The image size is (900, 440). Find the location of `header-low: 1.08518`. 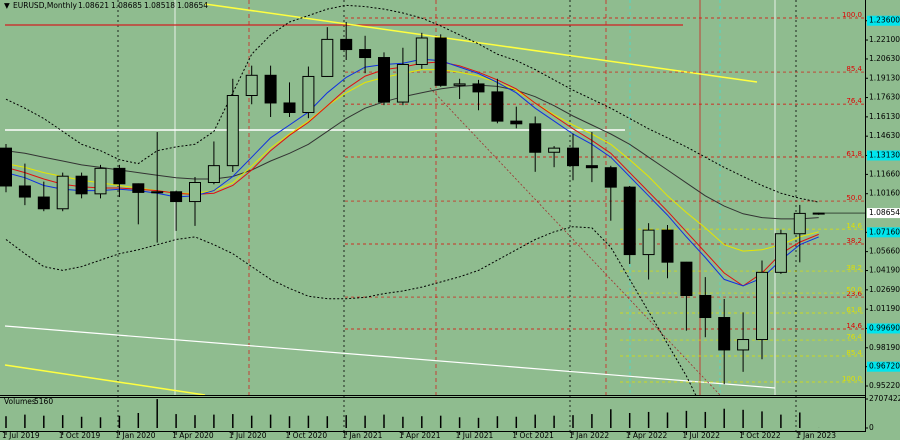

header-low: 1.08518 is located at coordinates (159, 5).